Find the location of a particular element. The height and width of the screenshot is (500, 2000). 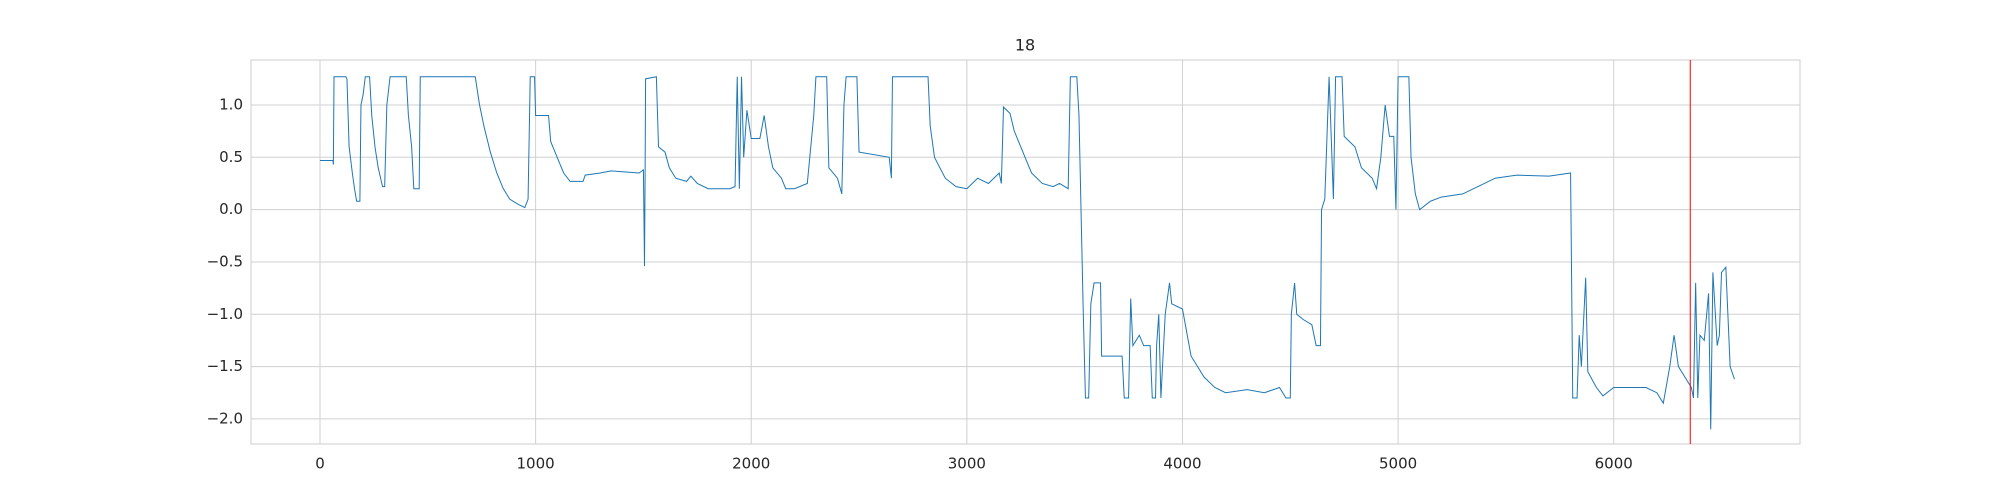

x-tick-label: 0 is located at coordinates (320, 464).